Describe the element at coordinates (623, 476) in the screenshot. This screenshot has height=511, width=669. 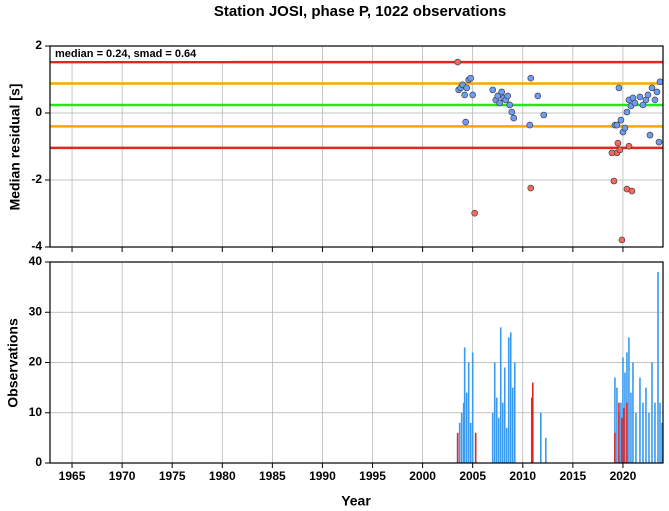
I see `x-tick-label: 2020` at that location.